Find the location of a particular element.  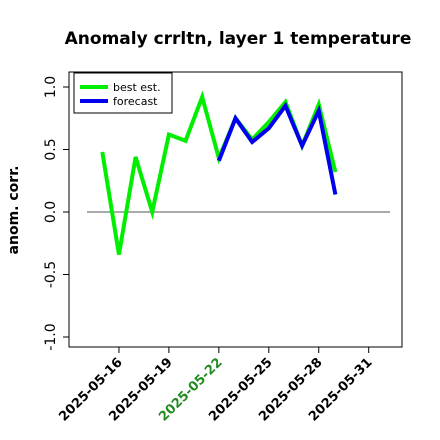

legend-label: best est. is located at coordinates (137, 87).